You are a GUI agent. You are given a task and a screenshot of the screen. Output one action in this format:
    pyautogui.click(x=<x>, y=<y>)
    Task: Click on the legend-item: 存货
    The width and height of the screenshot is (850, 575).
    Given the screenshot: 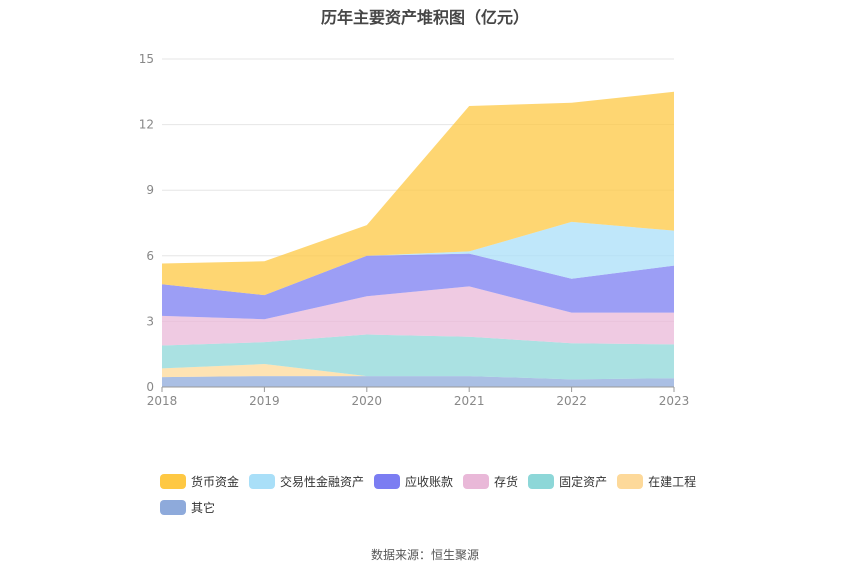 What is the action you would take?
    pyautogui.click(x=490, y=481)
    